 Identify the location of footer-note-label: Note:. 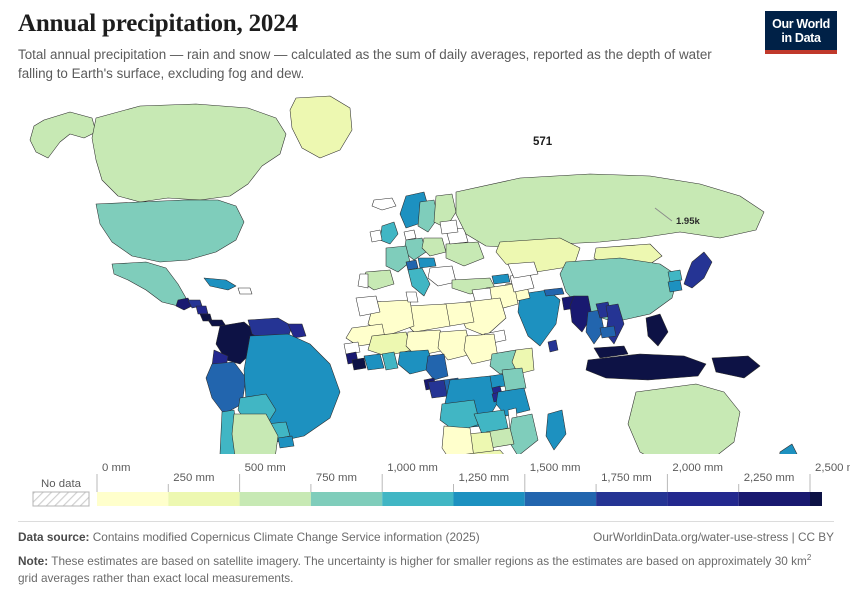
(33, 561).